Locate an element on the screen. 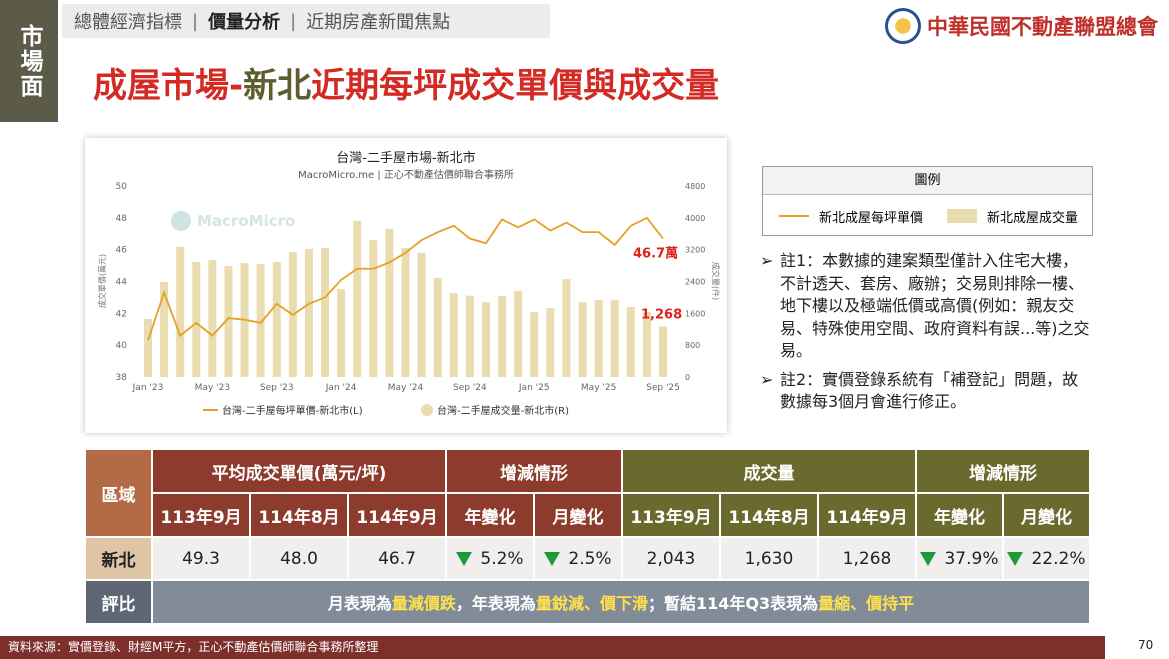 The image size is (1169, 659). cell-text: 22.2% is located at coordinates (1058, 558).